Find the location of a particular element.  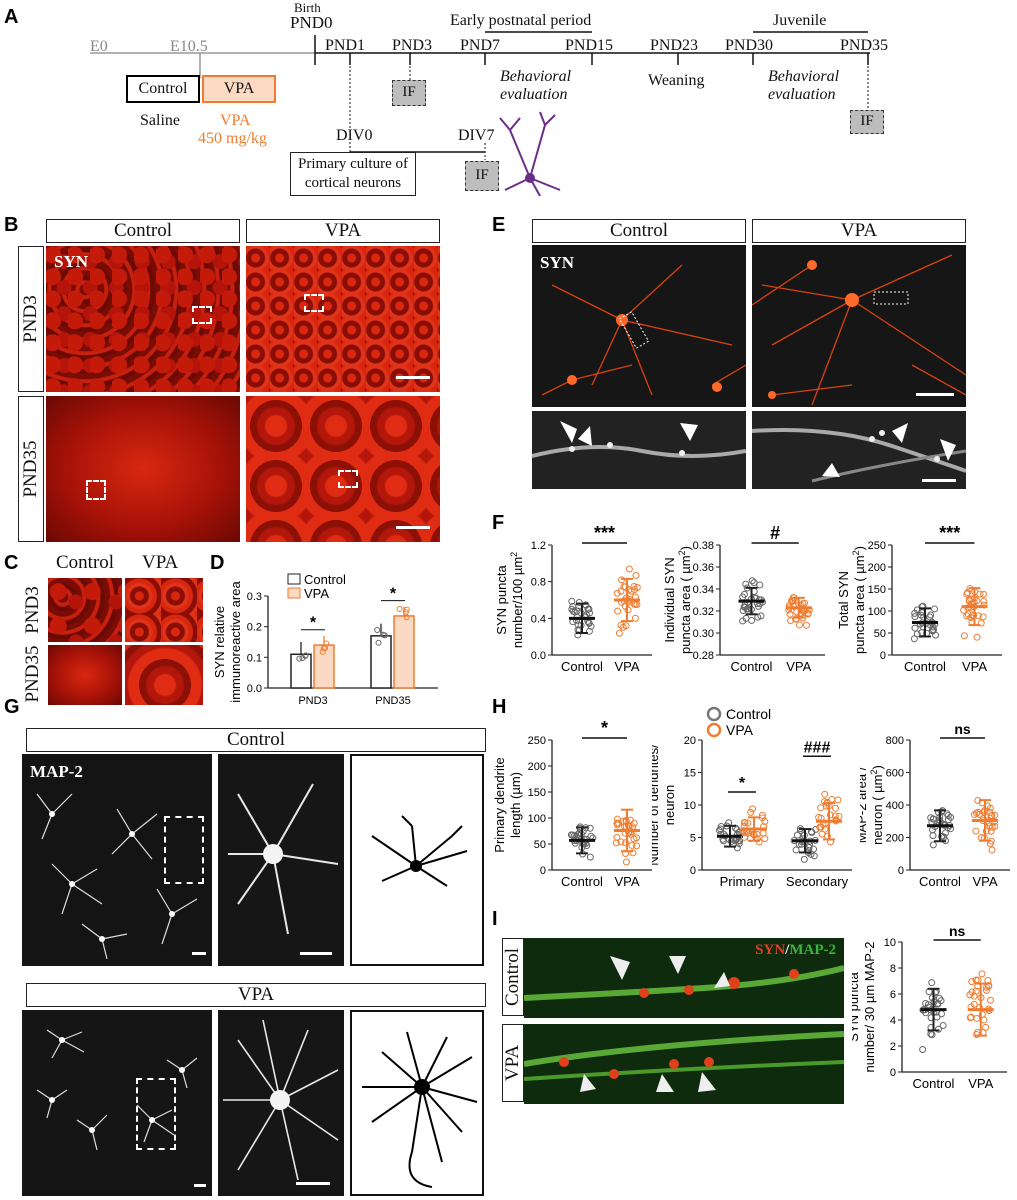

y-tick-label: 0.32 is located at coordinates (703, 612).